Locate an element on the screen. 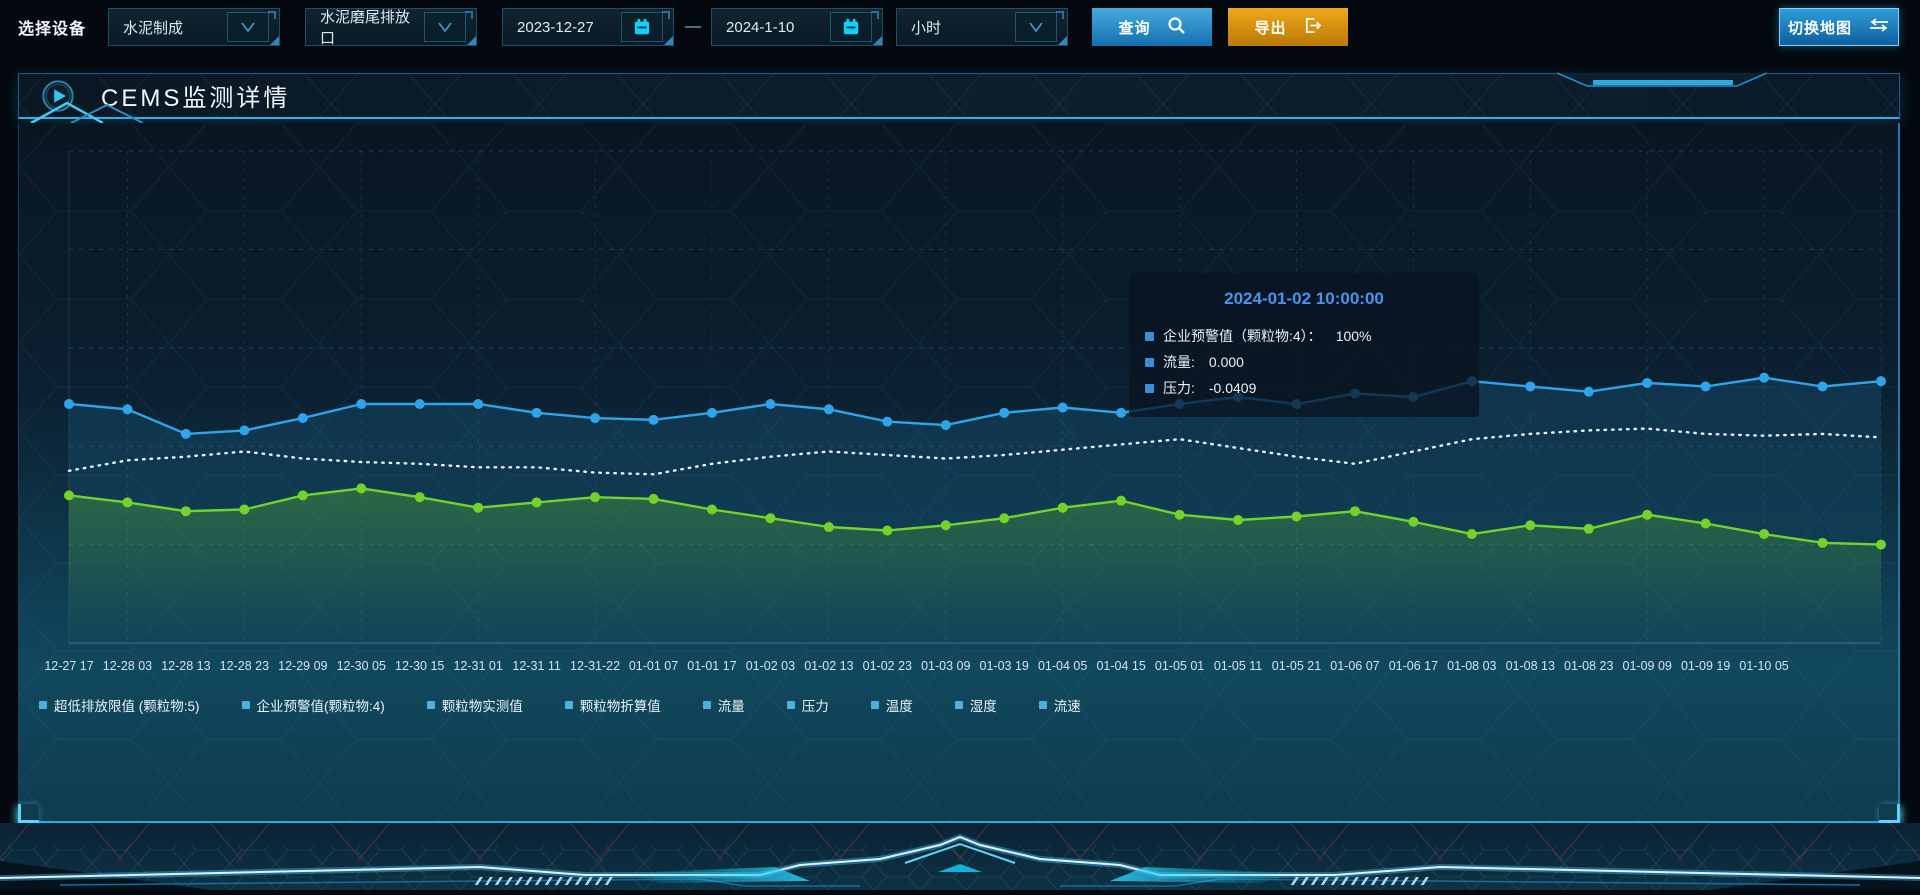 This screenshot has height=895, width=1920. legend-item: 压力 is located at coordinates (808, 705).